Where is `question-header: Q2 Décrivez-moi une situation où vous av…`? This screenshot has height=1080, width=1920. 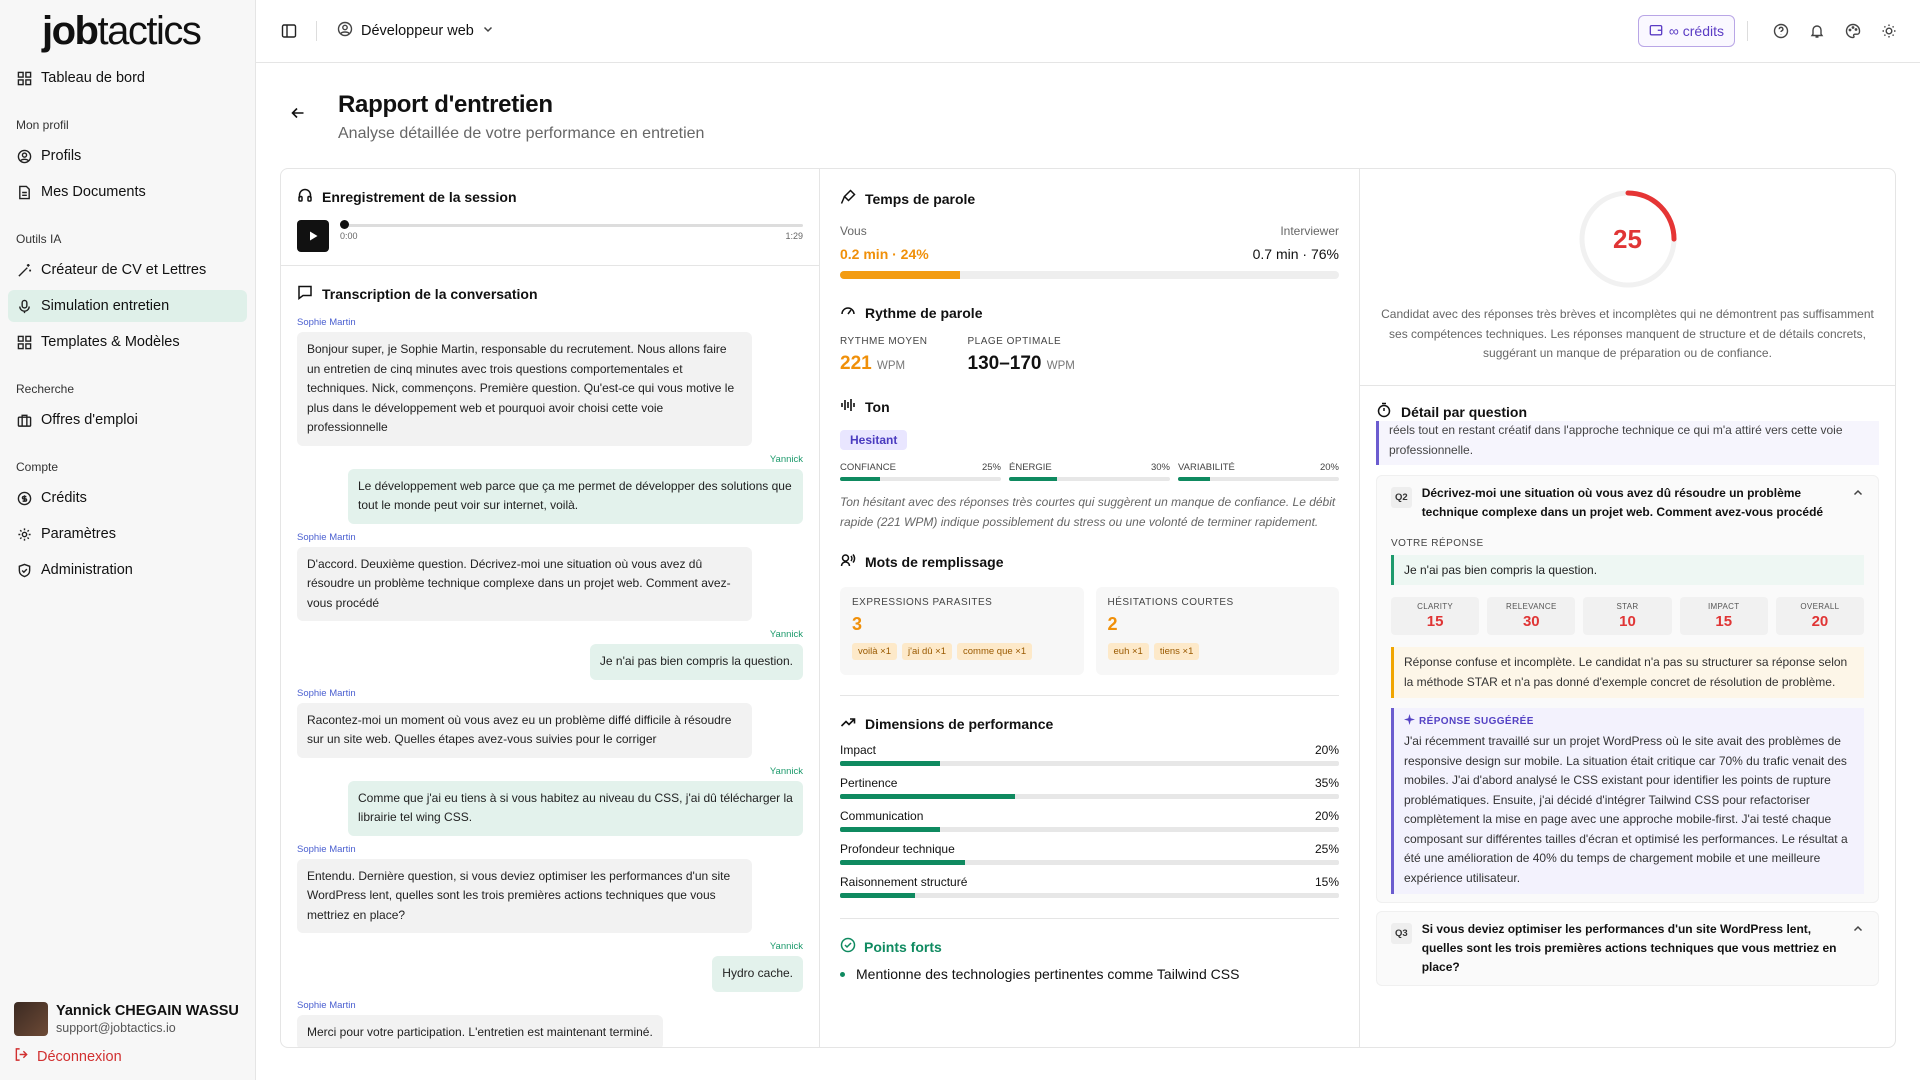 question-header: Q2 Décrivez-moi une situation où vous av… is located at coordinates (1627, 503).